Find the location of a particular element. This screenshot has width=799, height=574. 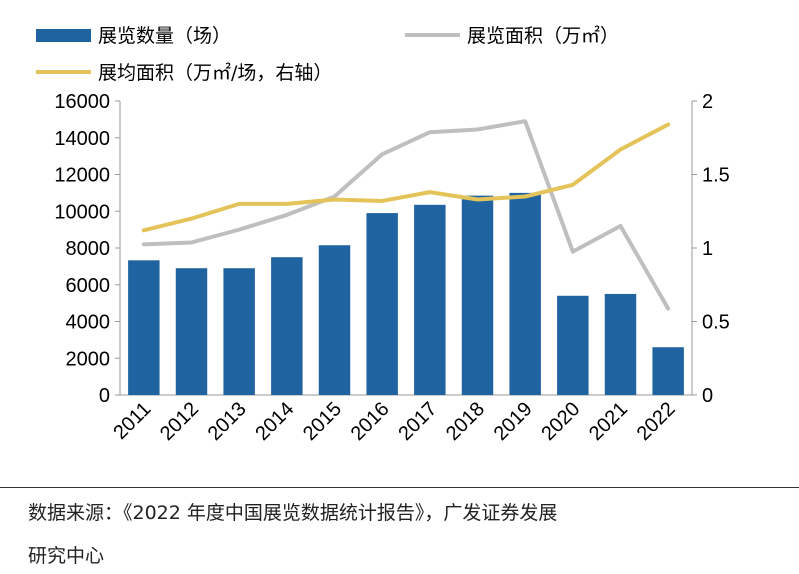

x-tick-label: 2022 is located at coordinates (656, 421).